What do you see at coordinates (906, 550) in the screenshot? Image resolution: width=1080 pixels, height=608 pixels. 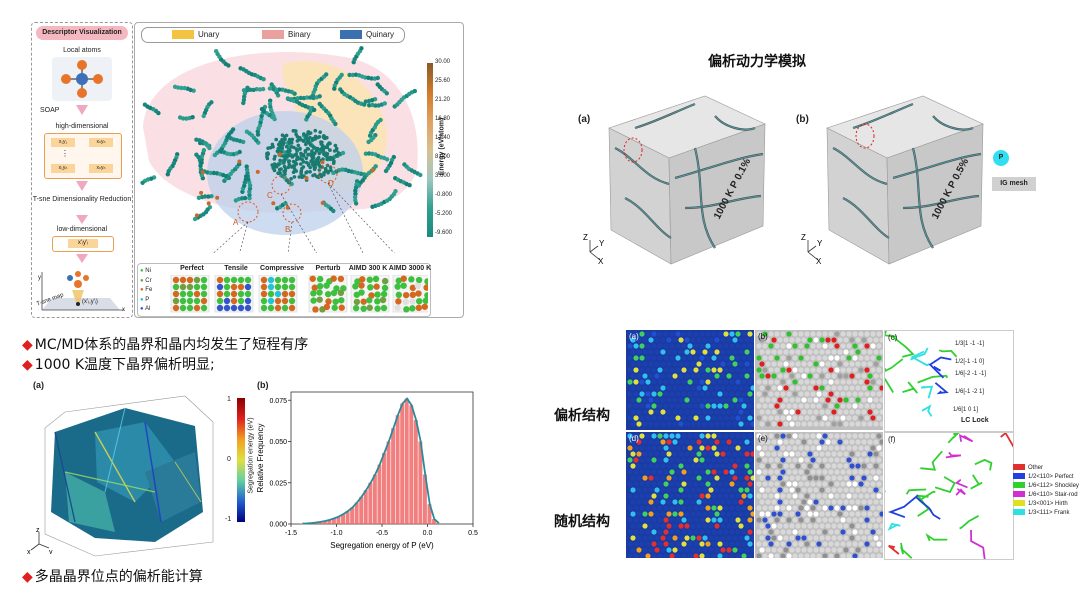 I see `dislocation-line` at bounding box center [906, 550].